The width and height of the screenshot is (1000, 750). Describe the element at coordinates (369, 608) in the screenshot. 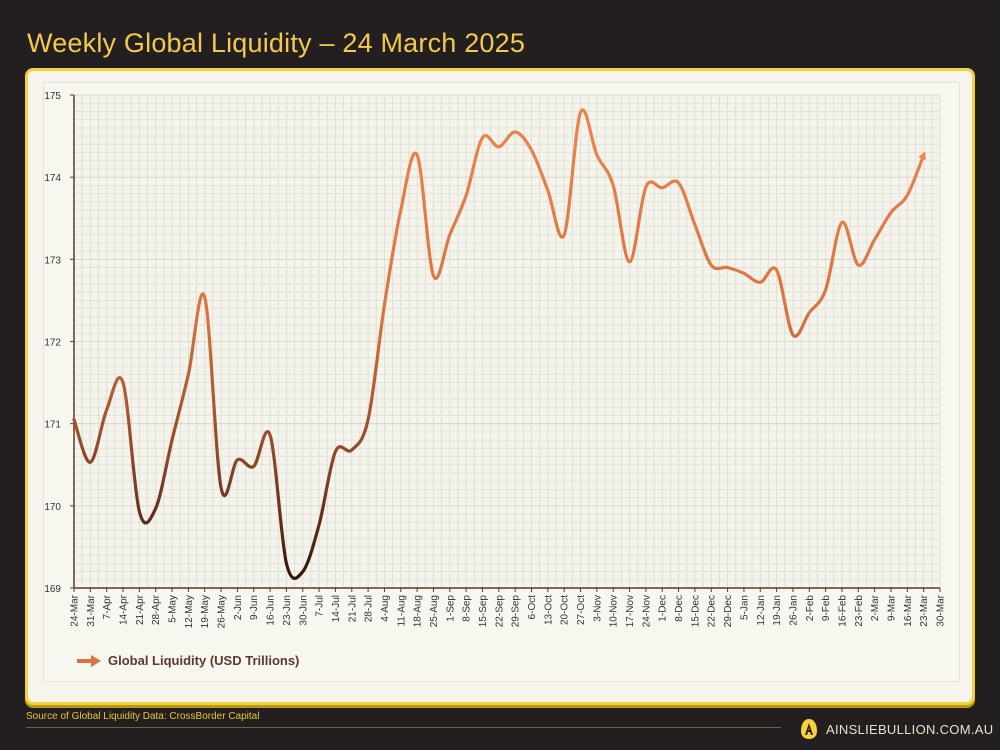

I see `x-tick-label: 28-Jul` at that location.